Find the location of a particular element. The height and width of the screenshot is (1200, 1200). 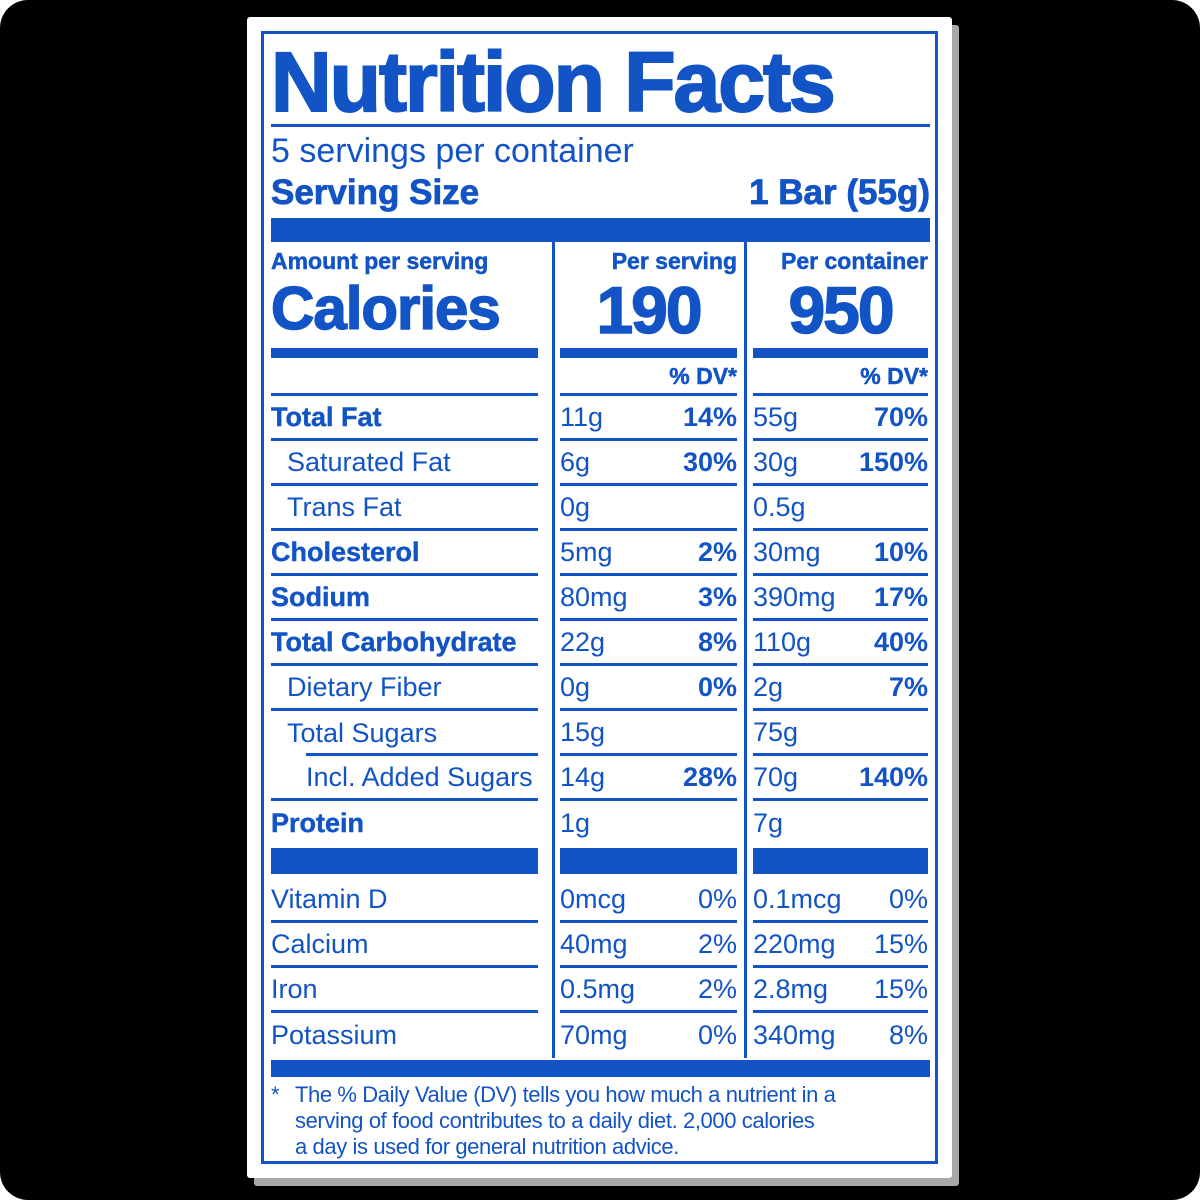

nutrient-row: Dietary Fiber 0g 0% 2g 7% is located at coordinates (600, 688).